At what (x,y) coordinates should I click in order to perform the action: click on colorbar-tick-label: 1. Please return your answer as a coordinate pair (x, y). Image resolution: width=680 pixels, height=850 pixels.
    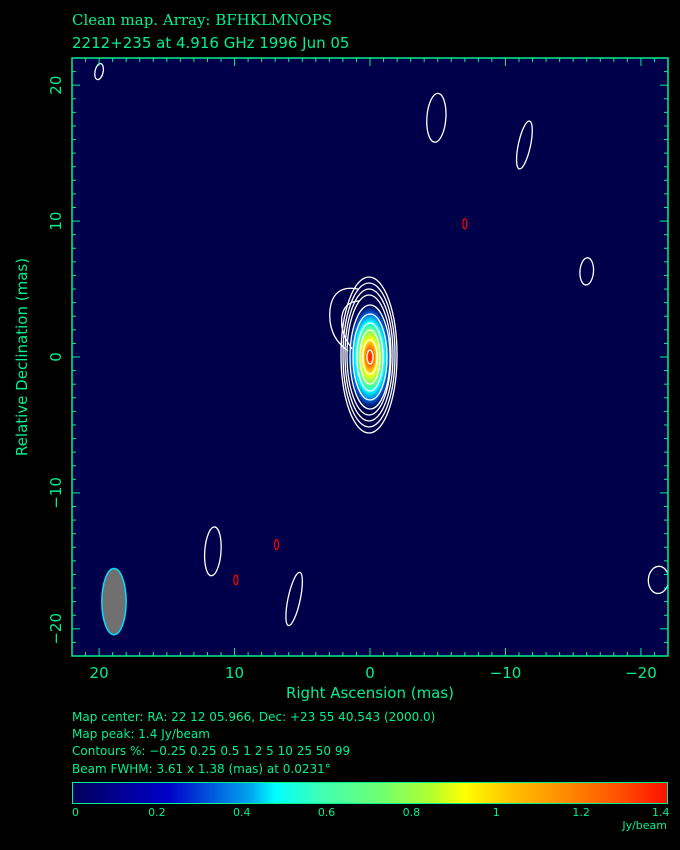
    Looking at the image, I should click on (496, 812).